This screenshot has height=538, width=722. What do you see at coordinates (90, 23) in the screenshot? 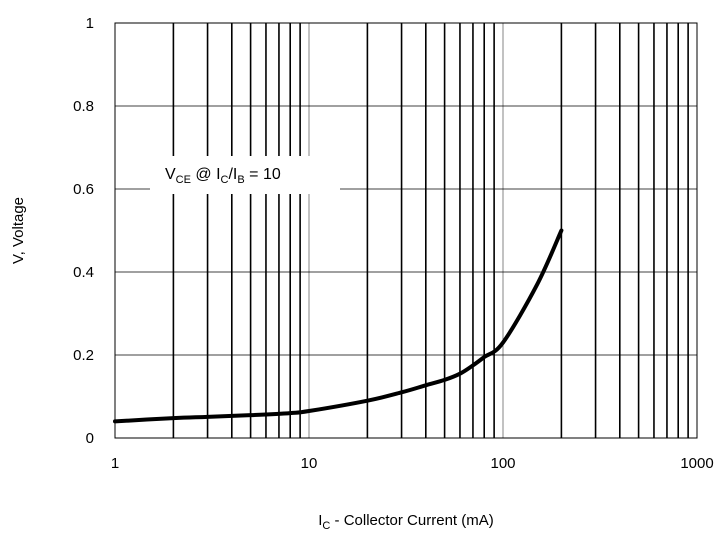
I see `y-tick-label: 1` at bounding box center [90, 23].